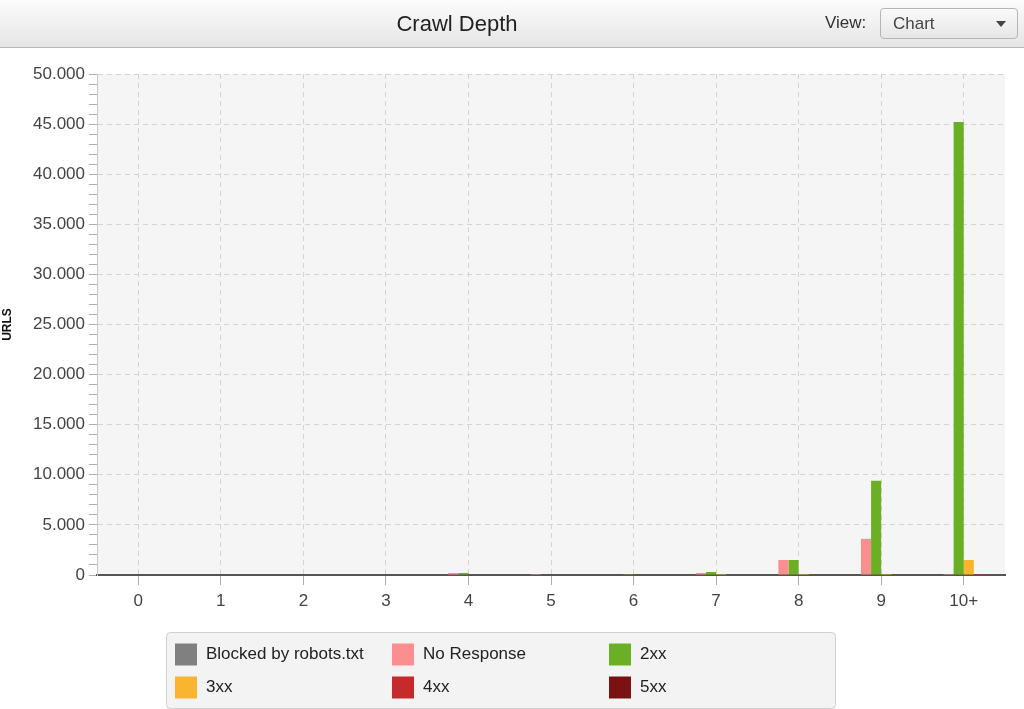  I want to click on y-tick-label: 20.000, so click(59, 374).